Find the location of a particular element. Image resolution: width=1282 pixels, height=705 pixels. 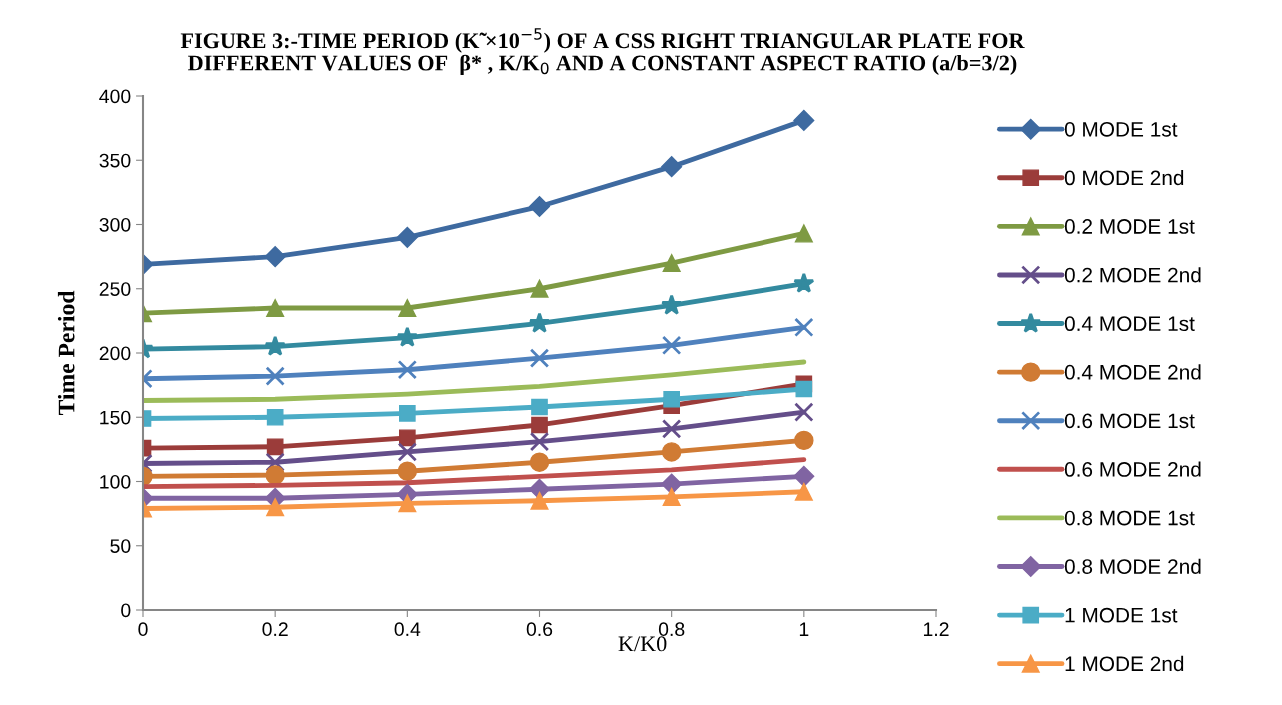

y-tick-label: 400 is located at coordinates (115, 96).